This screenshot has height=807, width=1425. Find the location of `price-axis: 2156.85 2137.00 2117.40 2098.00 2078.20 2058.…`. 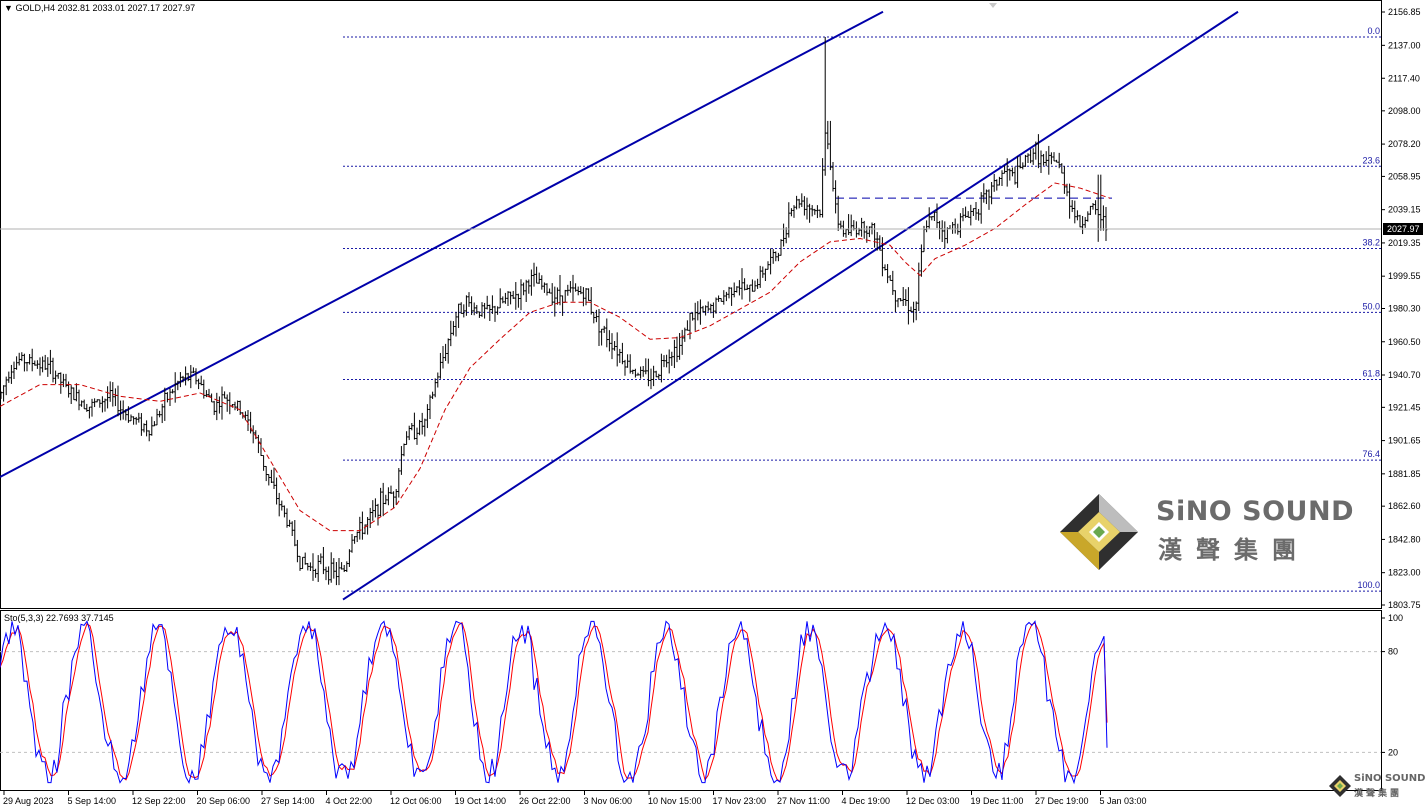

price-axis: 2156.85 2137.00 2117.40 2098.00 2078.20 2058.… is located at coordinates (1401, 308).